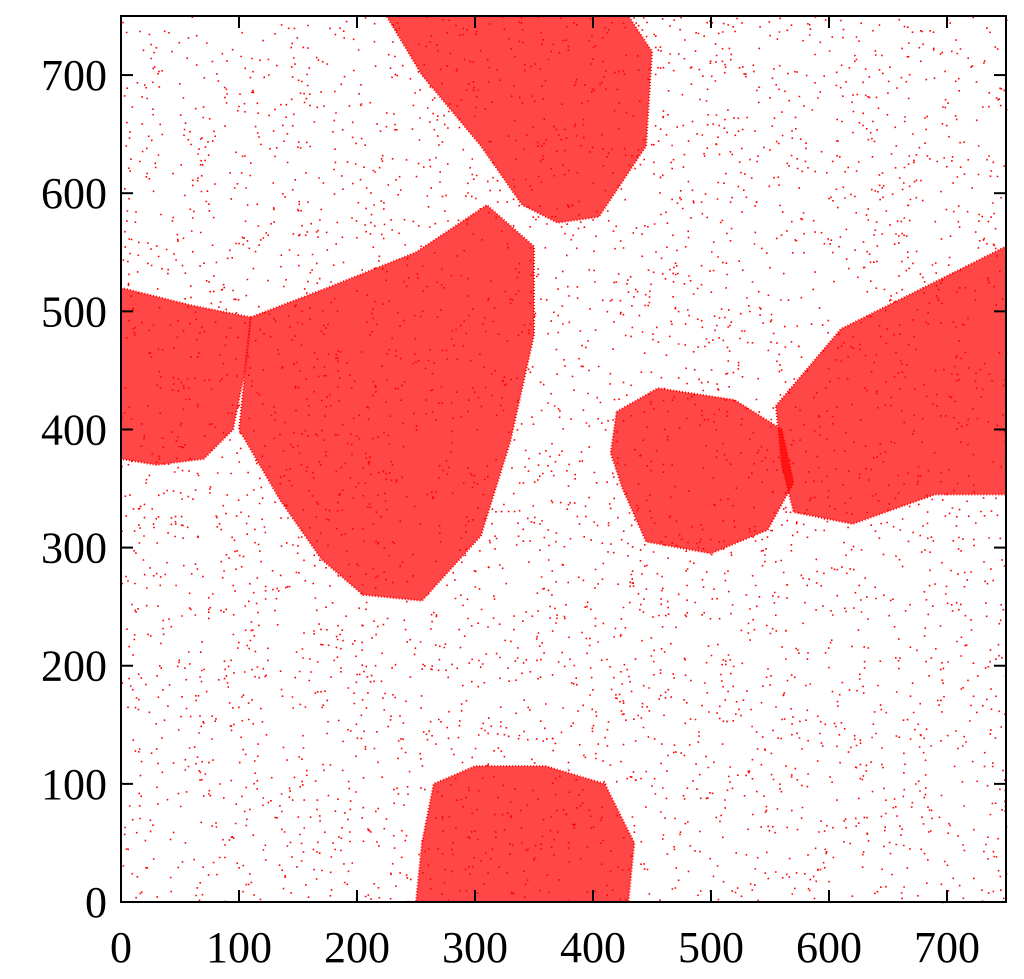  What do you see at coordinates (947, 947) in the screenshot?
I see `x-tick-label: 700` at bounding box center [947, 947].